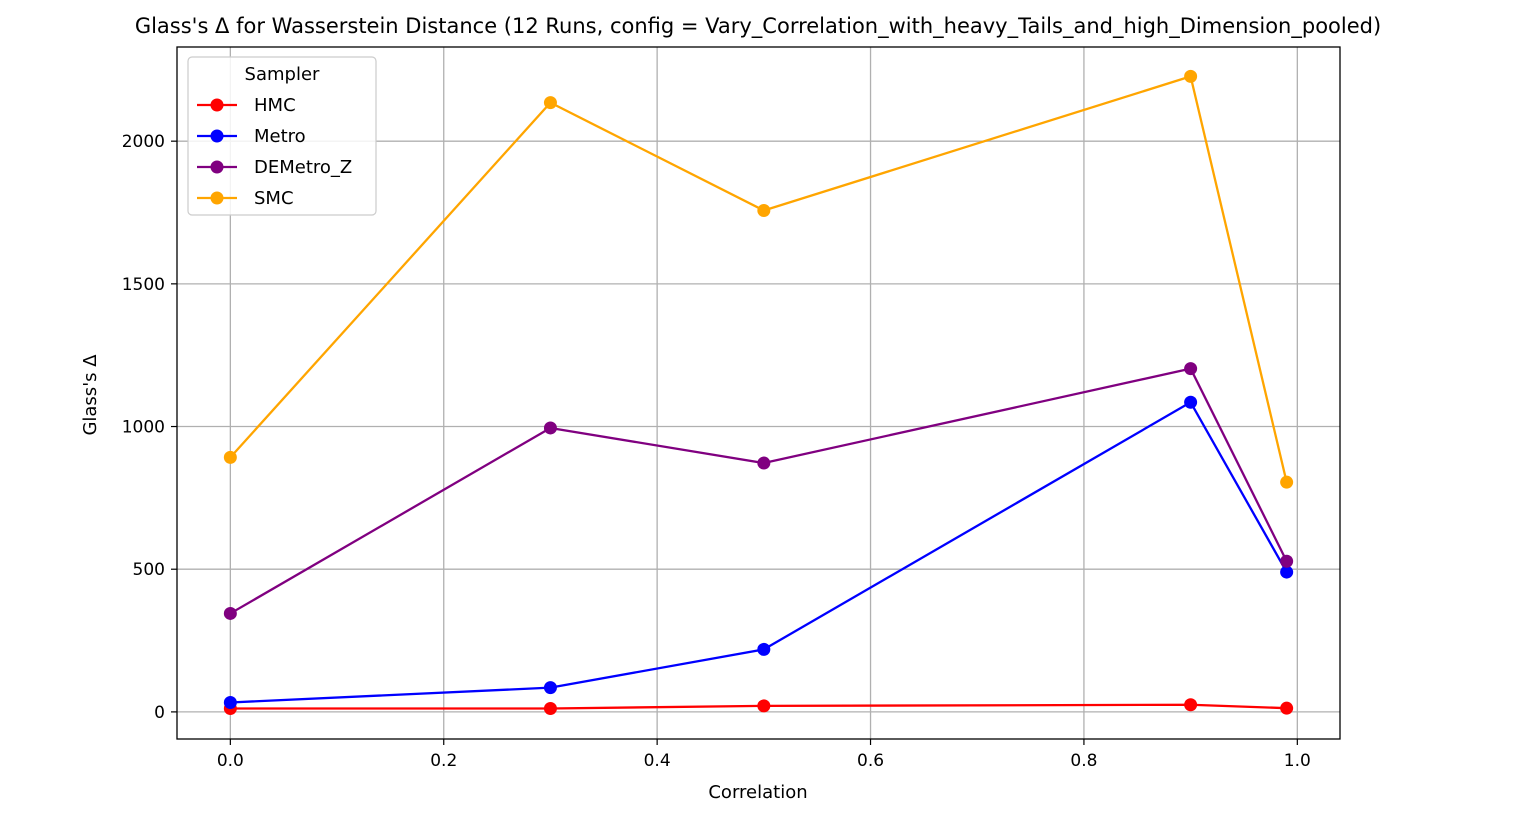  I want to click on x-tick-label: 0.6, so click(870, 761).